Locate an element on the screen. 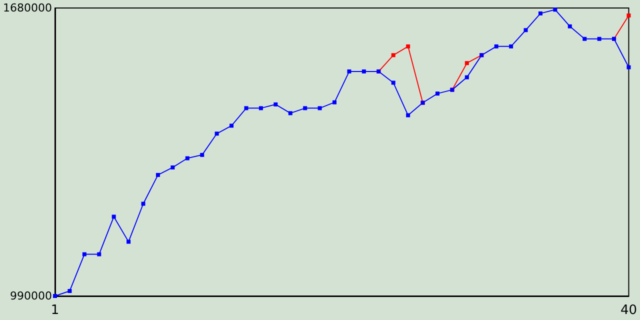 This screenshot has width=640, height=320. y-tick-label: 990000 is located at coordinates (31, 296).